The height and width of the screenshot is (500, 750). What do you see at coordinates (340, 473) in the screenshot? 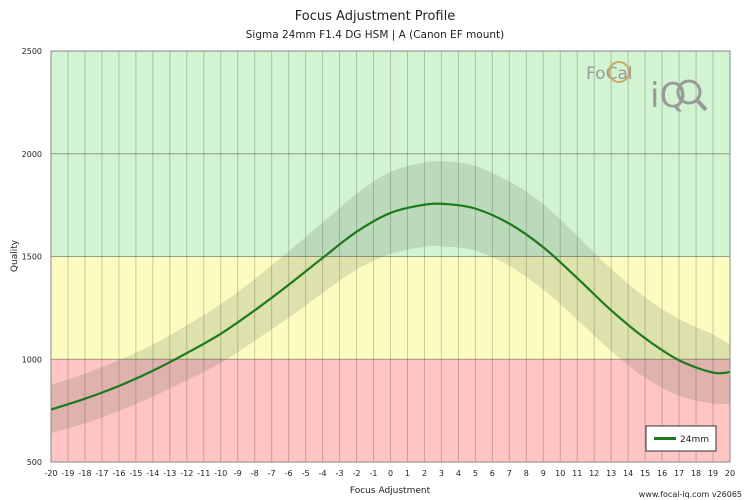
I see `x-tick-label: -3` at bounding box center [340, 473].